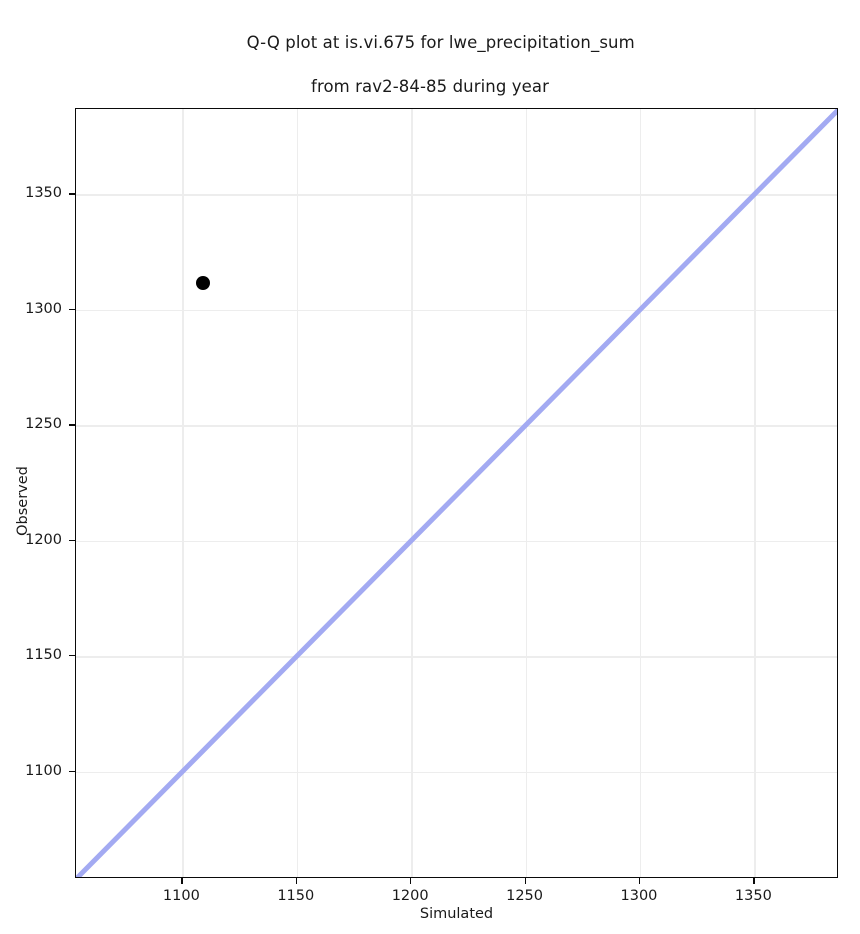  Describe the element at coordinates (43, 308) in the screenshot. I see `y-tick-label: 1300` at that location.